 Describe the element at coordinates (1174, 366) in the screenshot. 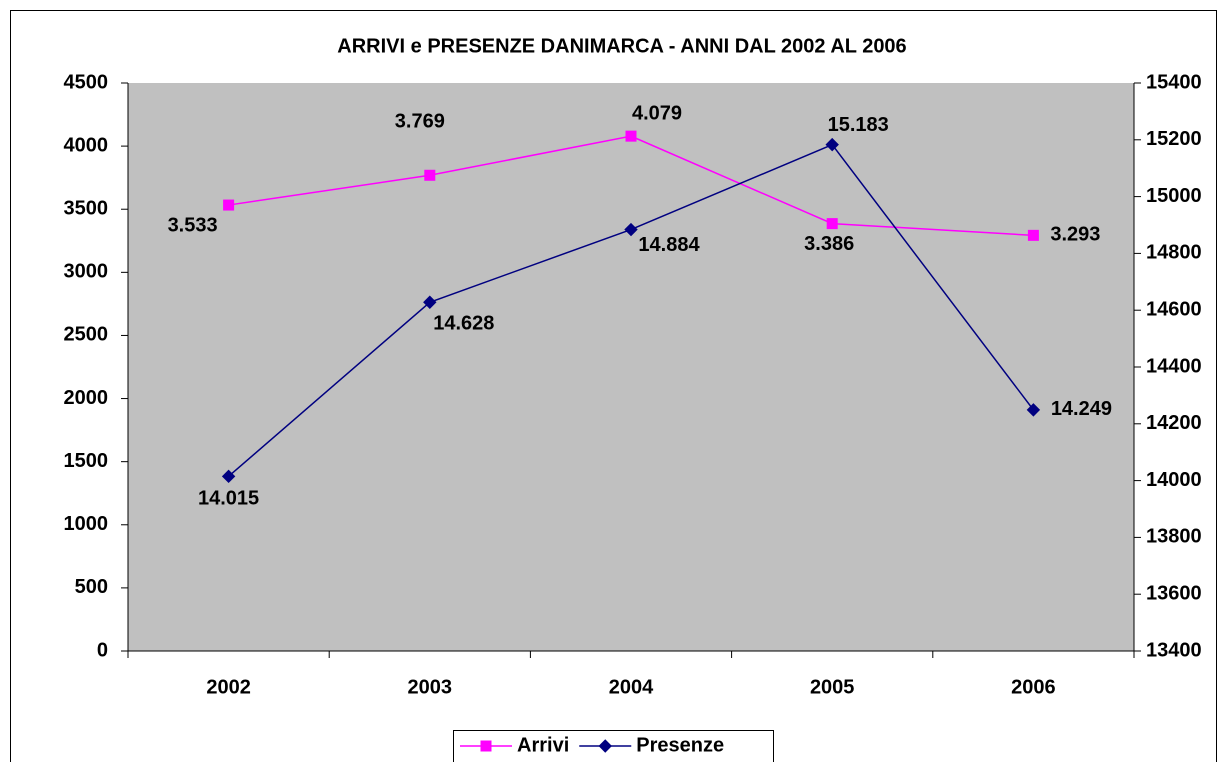

I see `y2-tick-label: 14400` at that location.